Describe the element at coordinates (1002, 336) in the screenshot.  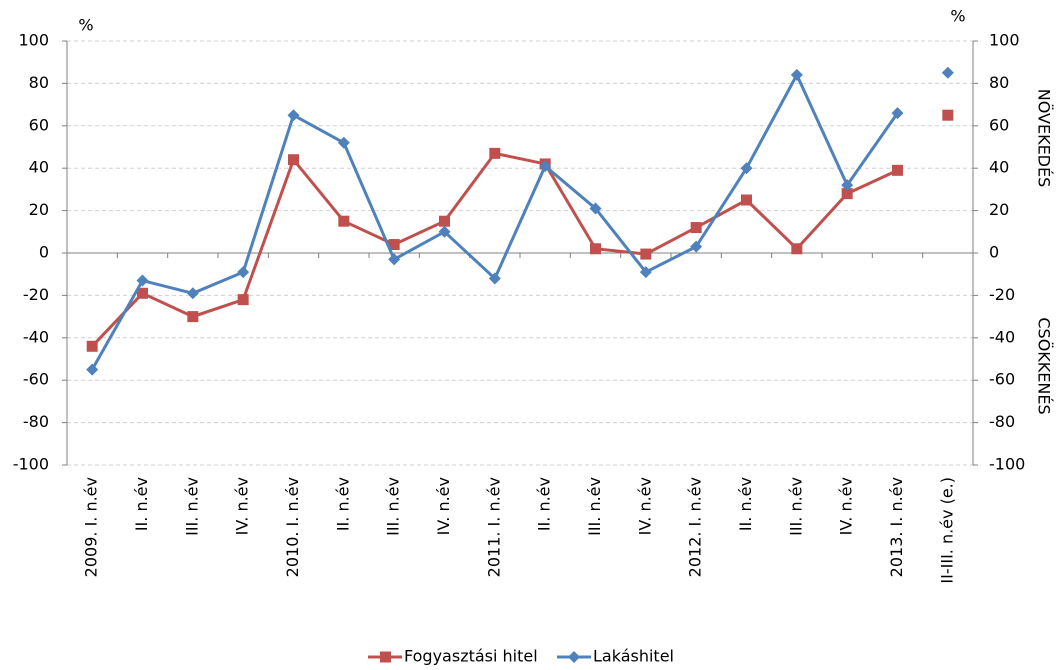
I see `y2-tick-label: -40` at that location.